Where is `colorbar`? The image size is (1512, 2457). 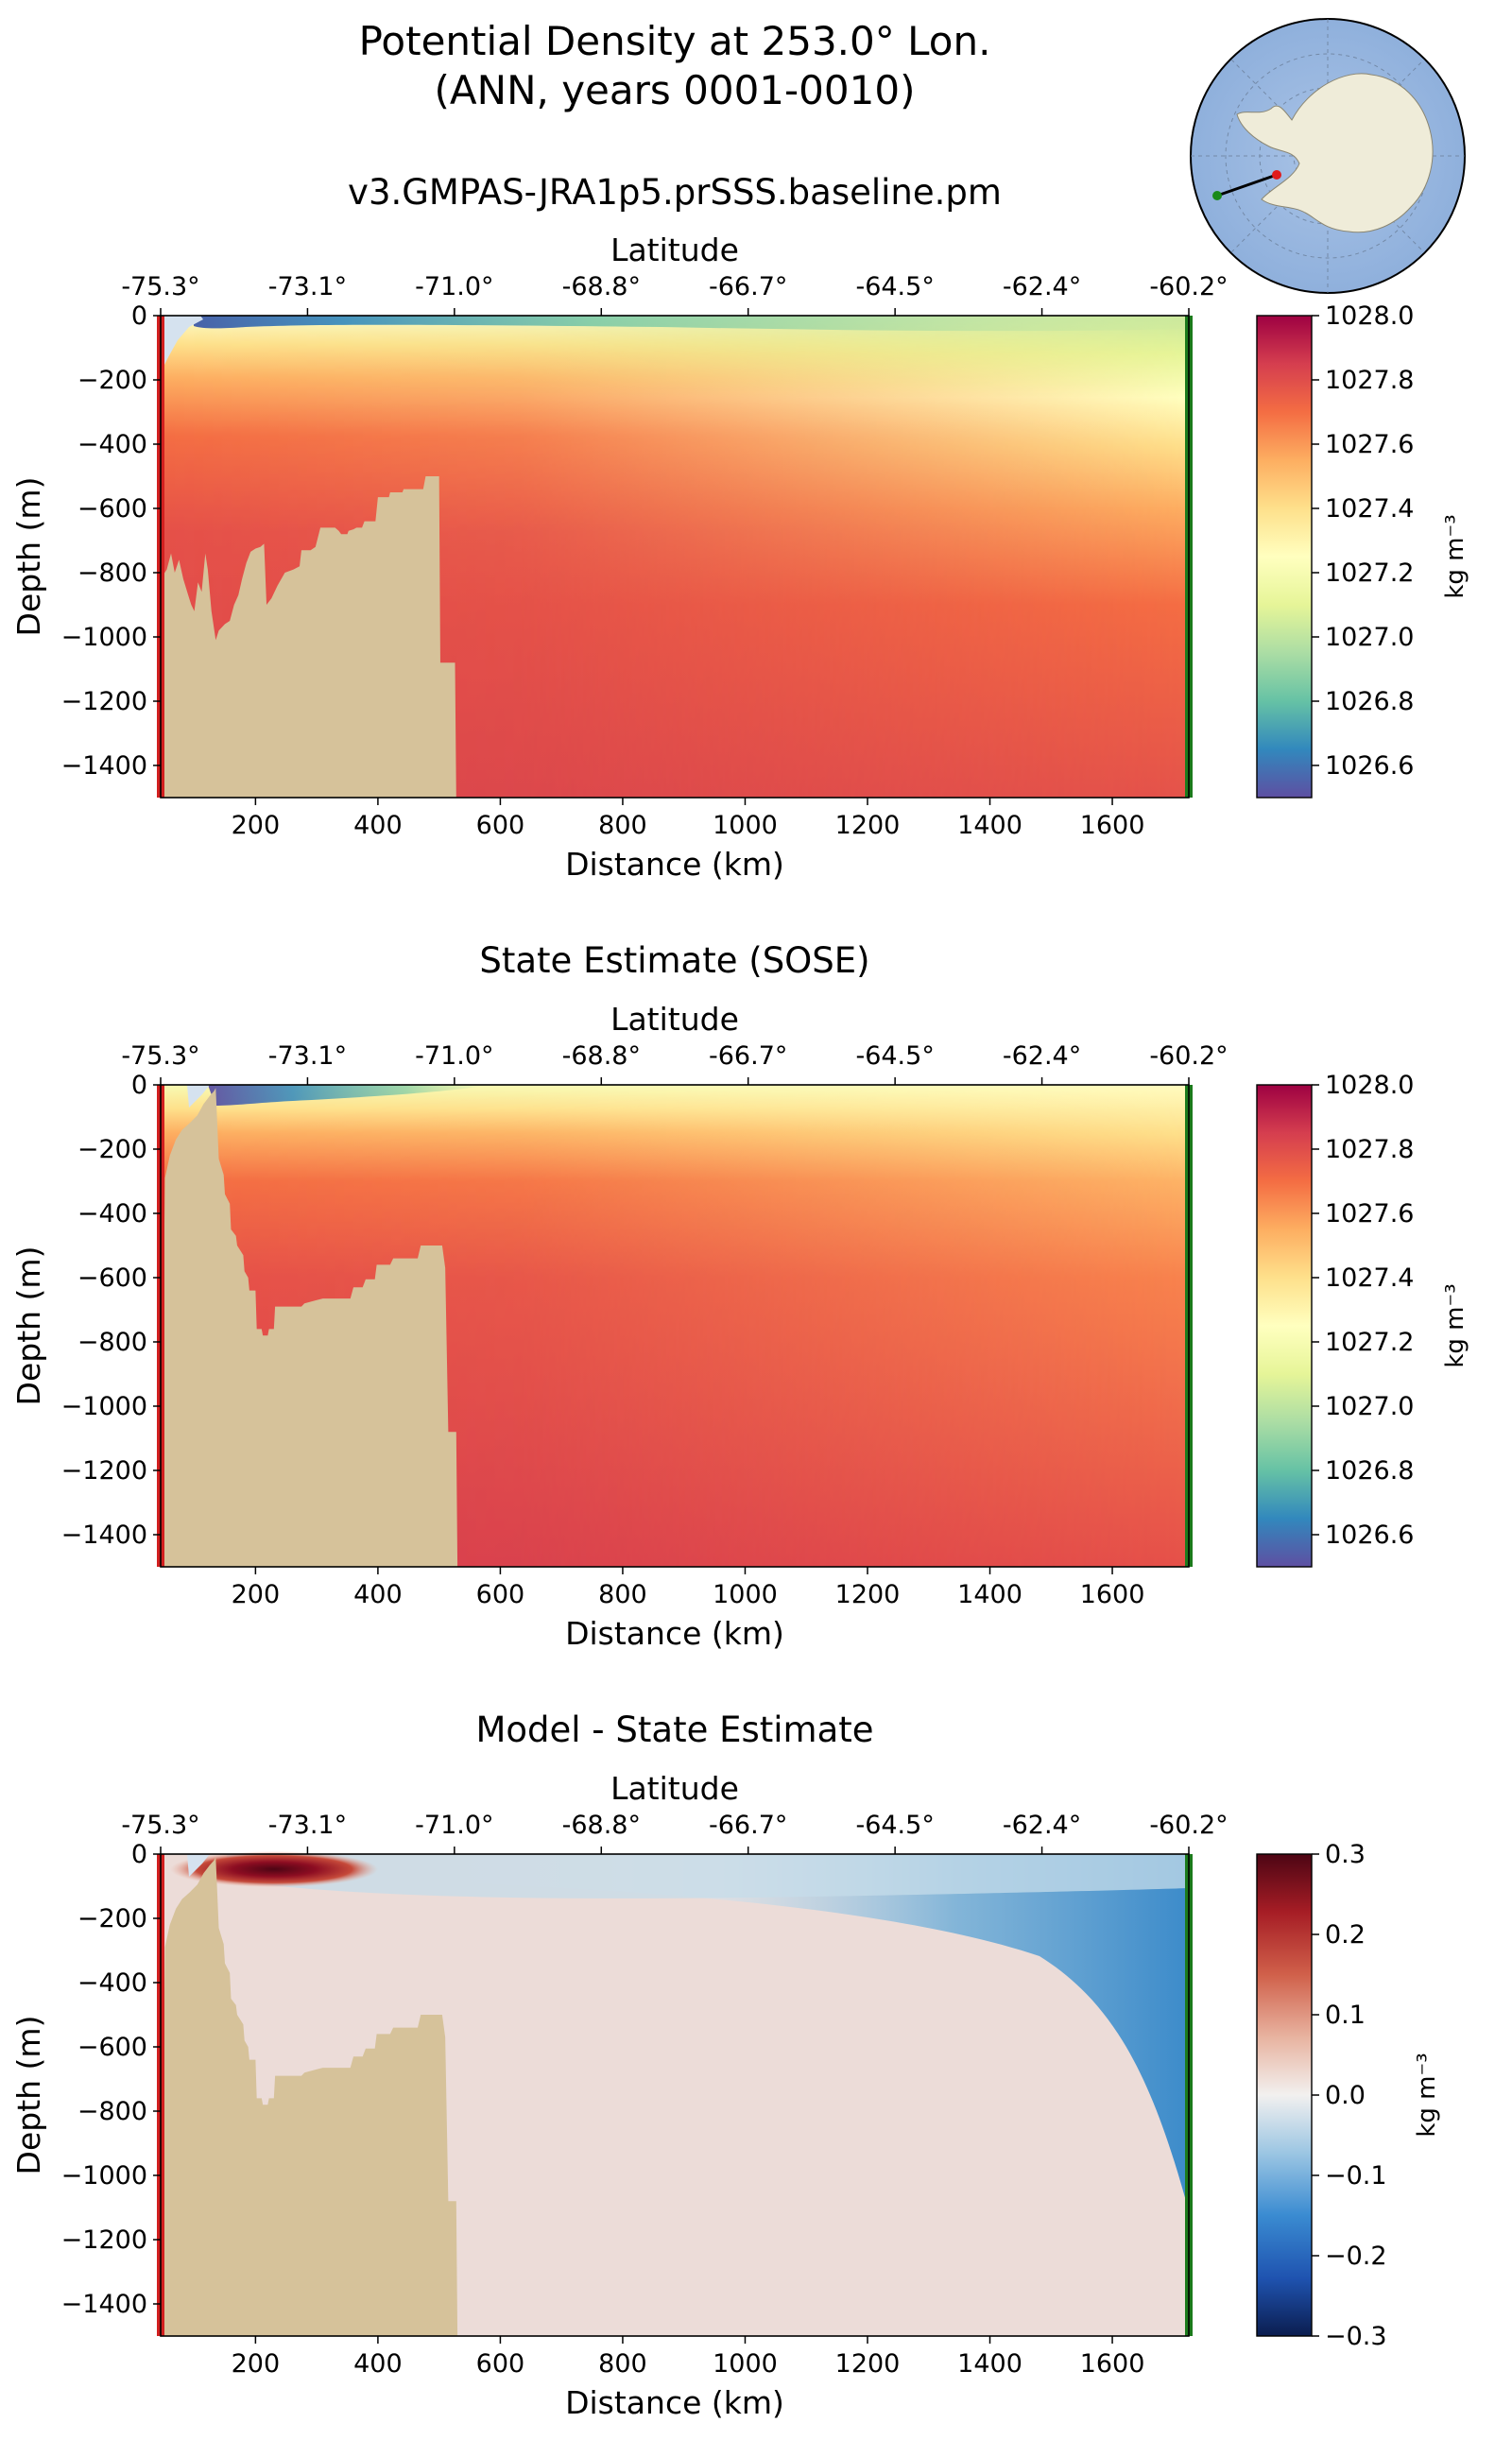 colorbar is located at coordinates (1284, 1326).